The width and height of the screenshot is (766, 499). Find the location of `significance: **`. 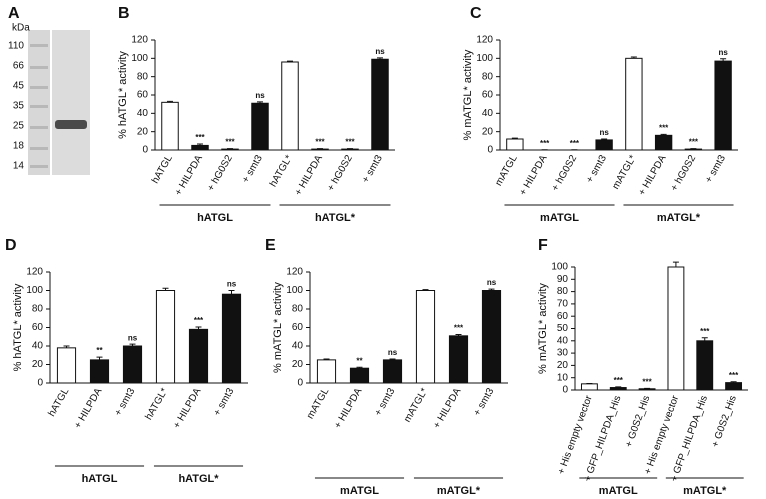

significance: ** is located at coordinates (359, 360).